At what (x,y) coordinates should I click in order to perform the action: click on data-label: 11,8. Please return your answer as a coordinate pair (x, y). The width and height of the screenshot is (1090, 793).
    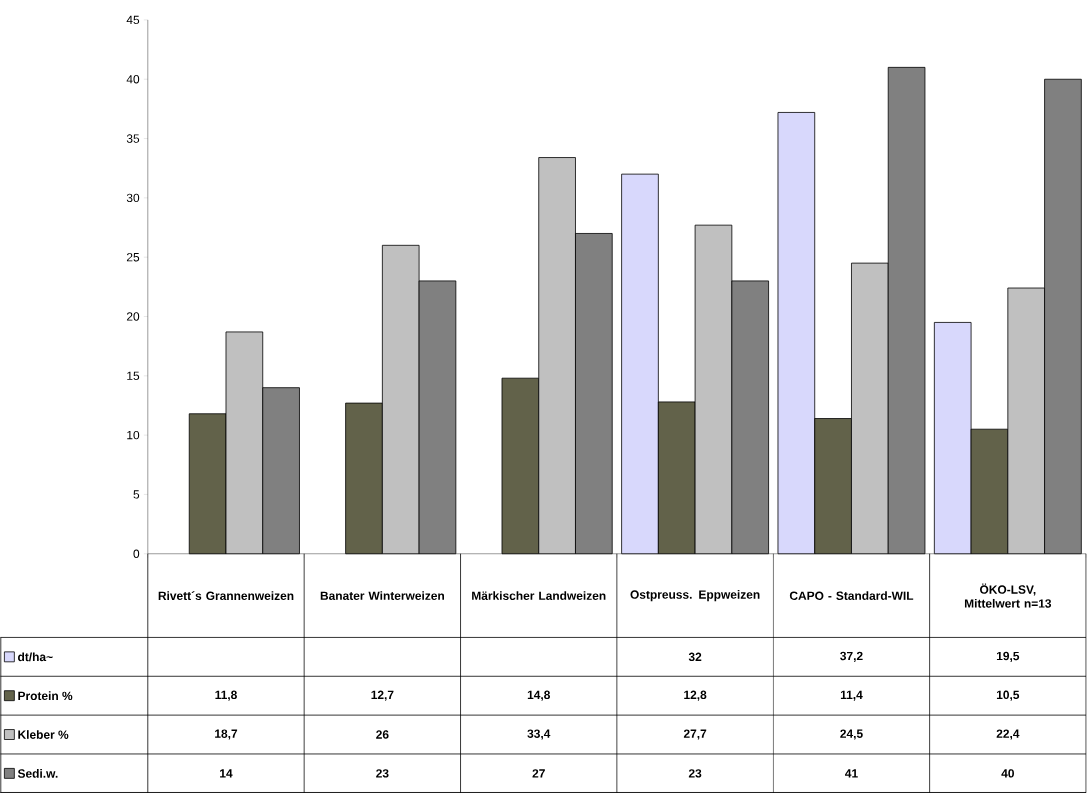
    Looking at the image, I should click on (226, 695).